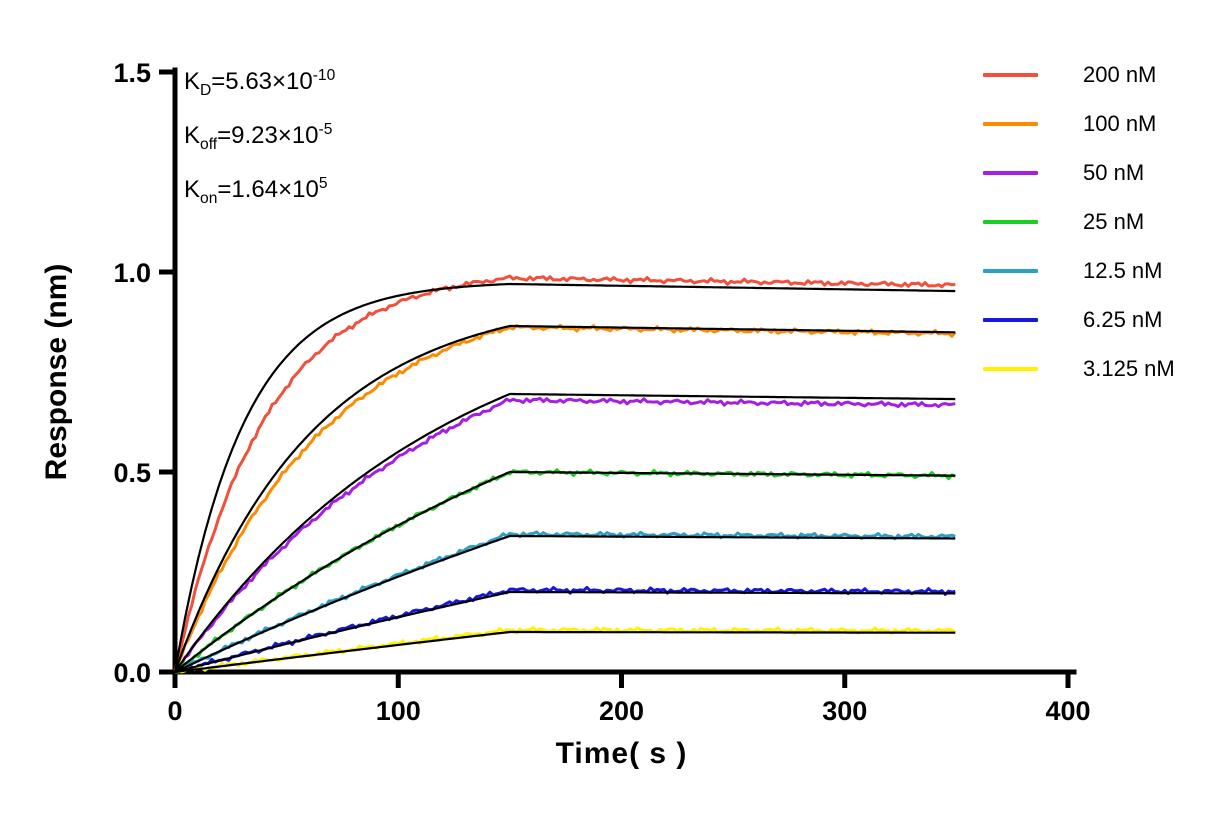  Describe the element at coordinates (1123, 319) in the screenshot. I see `legend-label: 6.25 nM` at that location.